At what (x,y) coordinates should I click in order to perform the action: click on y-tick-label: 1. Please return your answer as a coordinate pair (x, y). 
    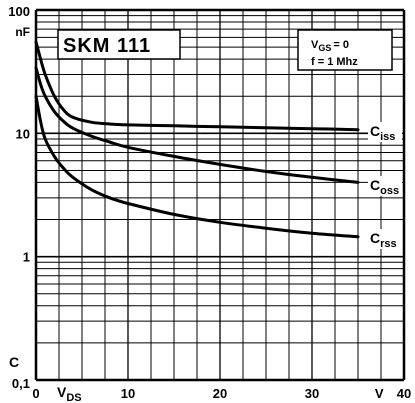
    Looking at the image, I should click on (26, 257).